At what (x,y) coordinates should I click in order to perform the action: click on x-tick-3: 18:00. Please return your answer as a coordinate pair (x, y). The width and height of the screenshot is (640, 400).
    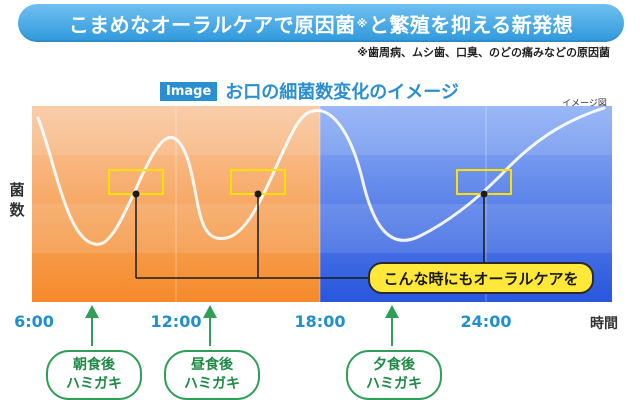
    Looking at the image, I should click on (320, 321).